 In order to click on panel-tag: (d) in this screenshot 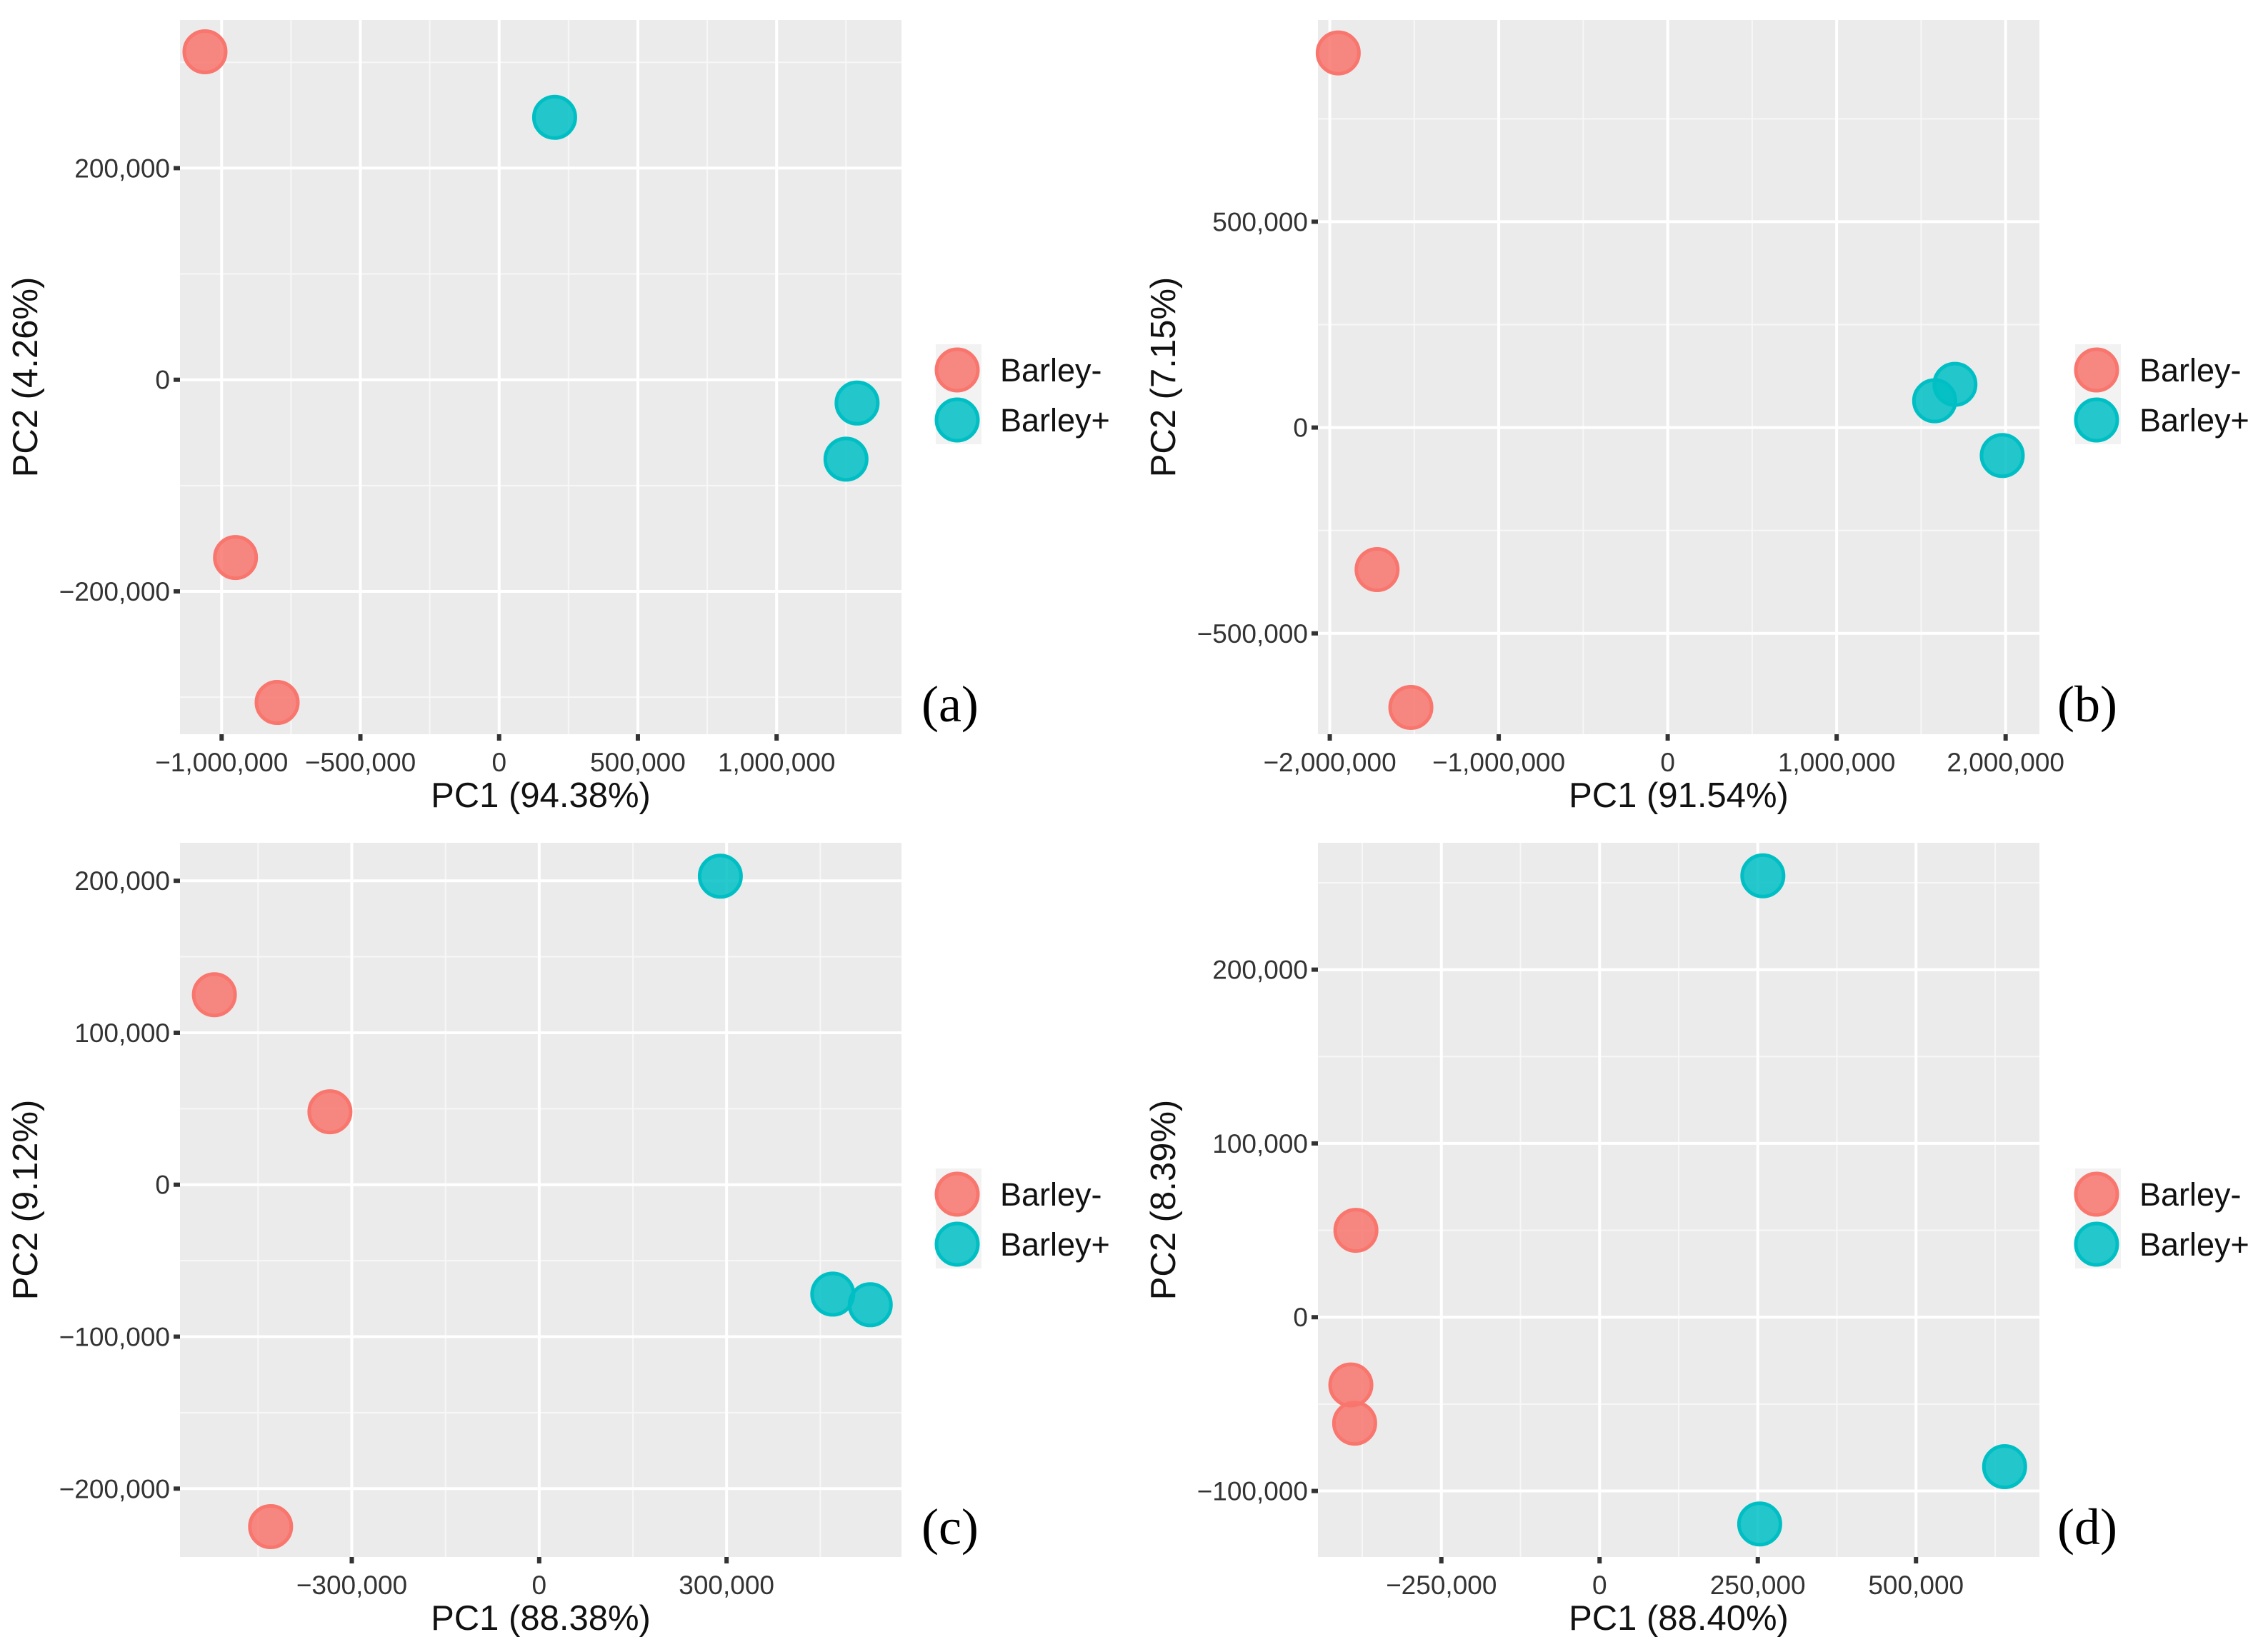, I will do `click(2087, 1527)`.